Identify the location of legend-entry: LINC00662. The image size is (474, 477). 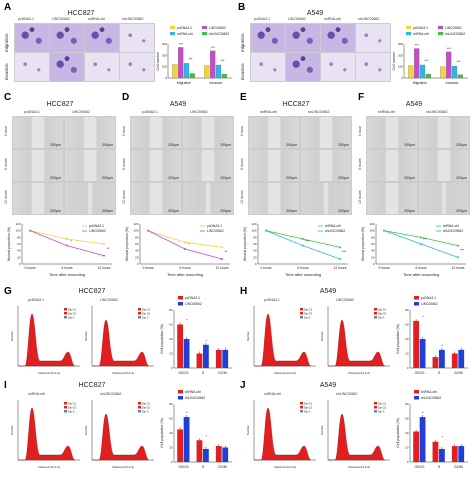
(97, 231).